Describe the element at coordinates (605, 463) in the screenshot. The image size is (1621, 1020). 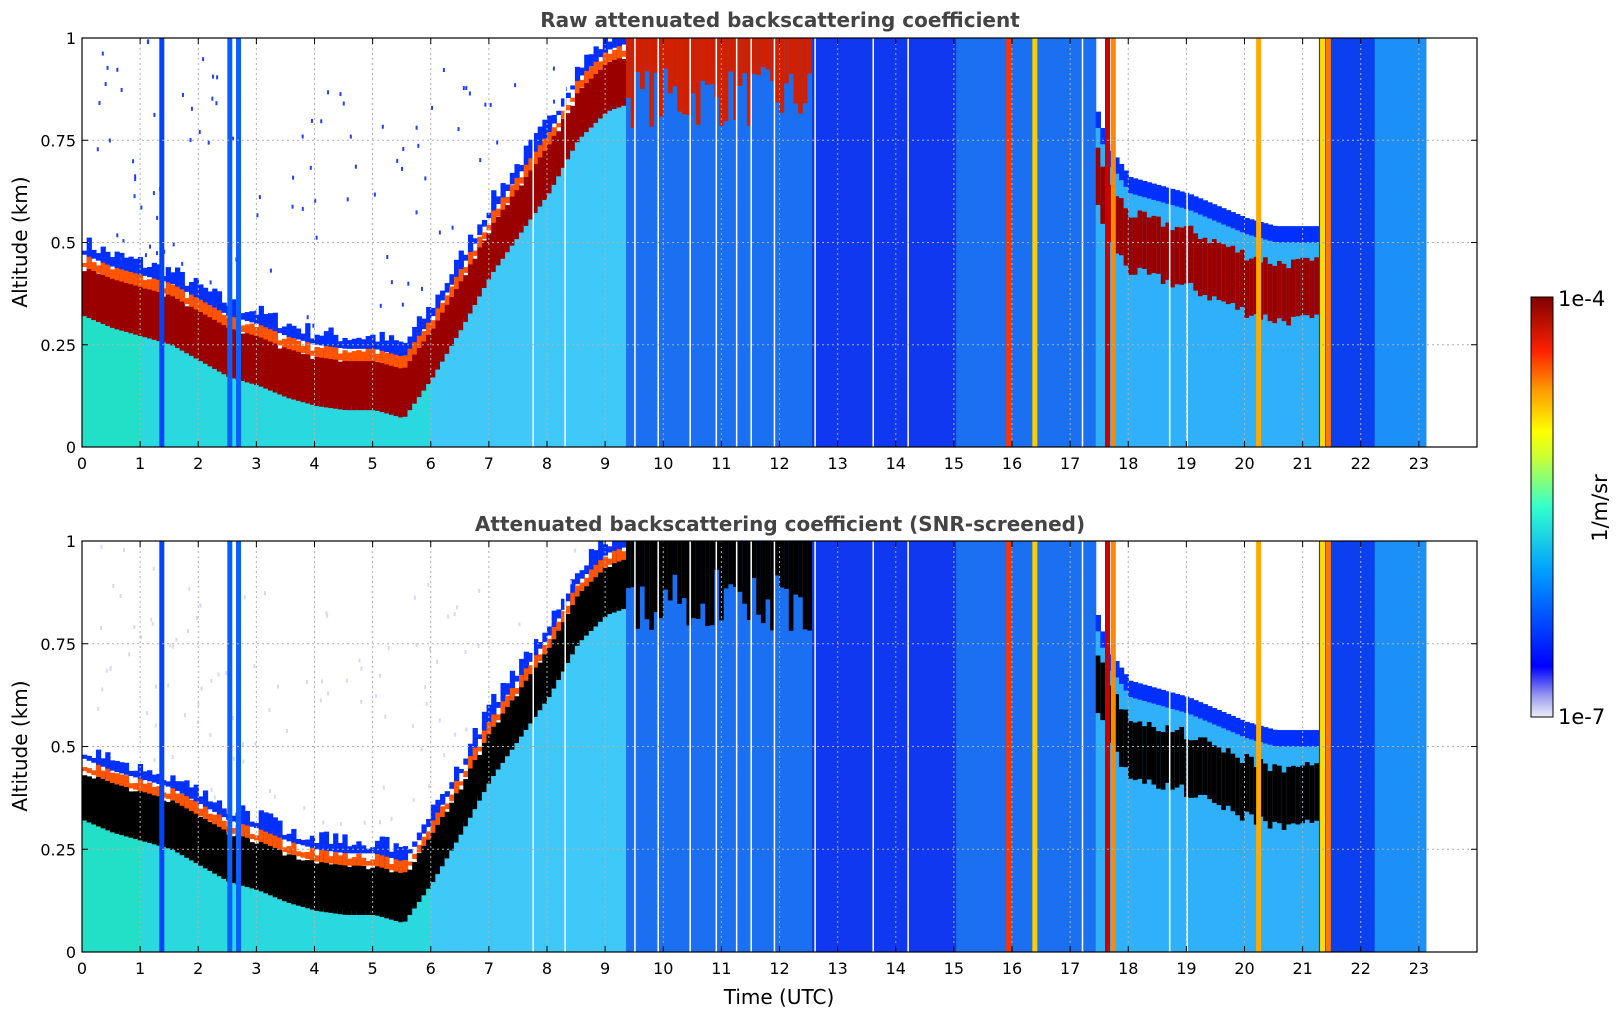
I see `x-tick-label: 9` at that location.